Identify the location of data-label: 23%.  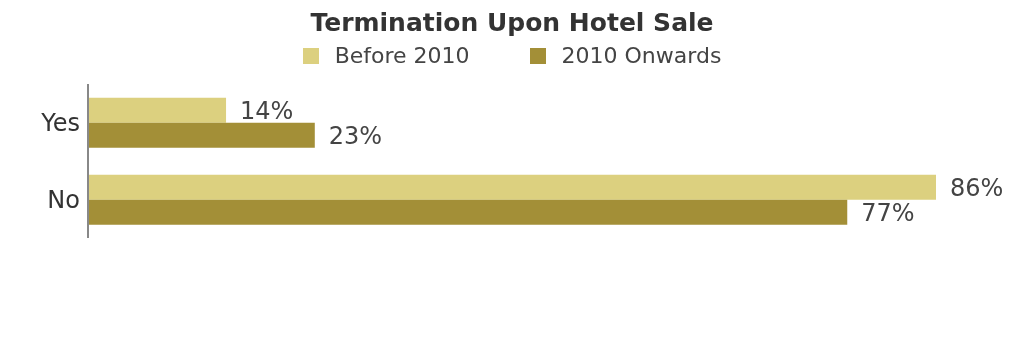
(355, 135).